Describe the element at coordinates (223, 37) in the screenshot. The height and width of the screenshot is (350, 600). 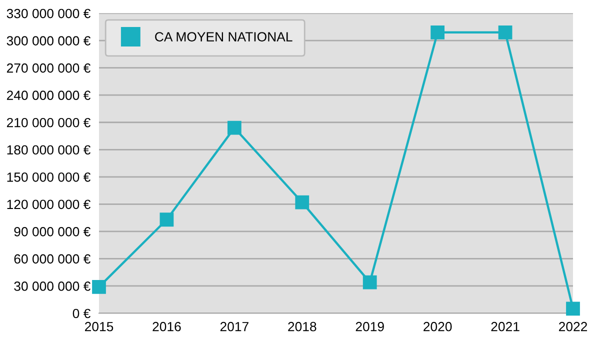
I see `legend-label: CA MOYEN NATIONAL` at that location.